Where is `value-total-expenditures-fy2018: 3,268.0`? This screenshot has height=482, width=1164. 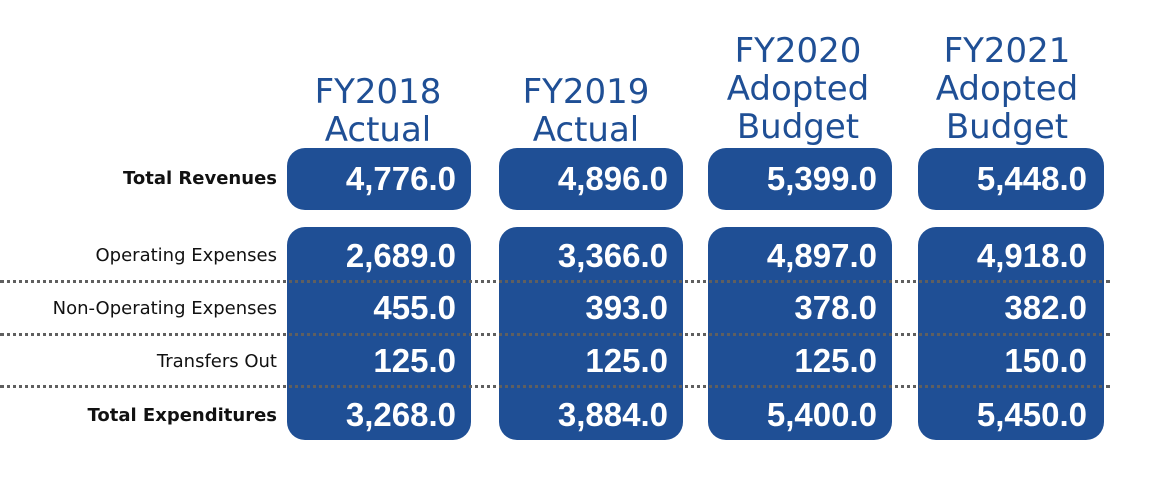
value-total-expenditures-fy2018: 3,268.0 is located at coordinates (400, 414).